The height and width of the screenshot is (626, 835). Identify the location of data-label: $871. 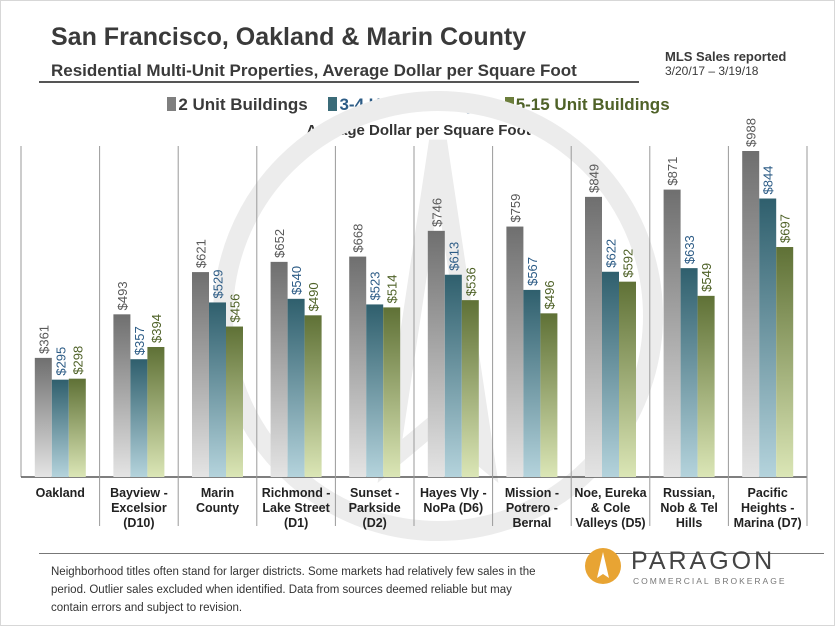
(672, 171).